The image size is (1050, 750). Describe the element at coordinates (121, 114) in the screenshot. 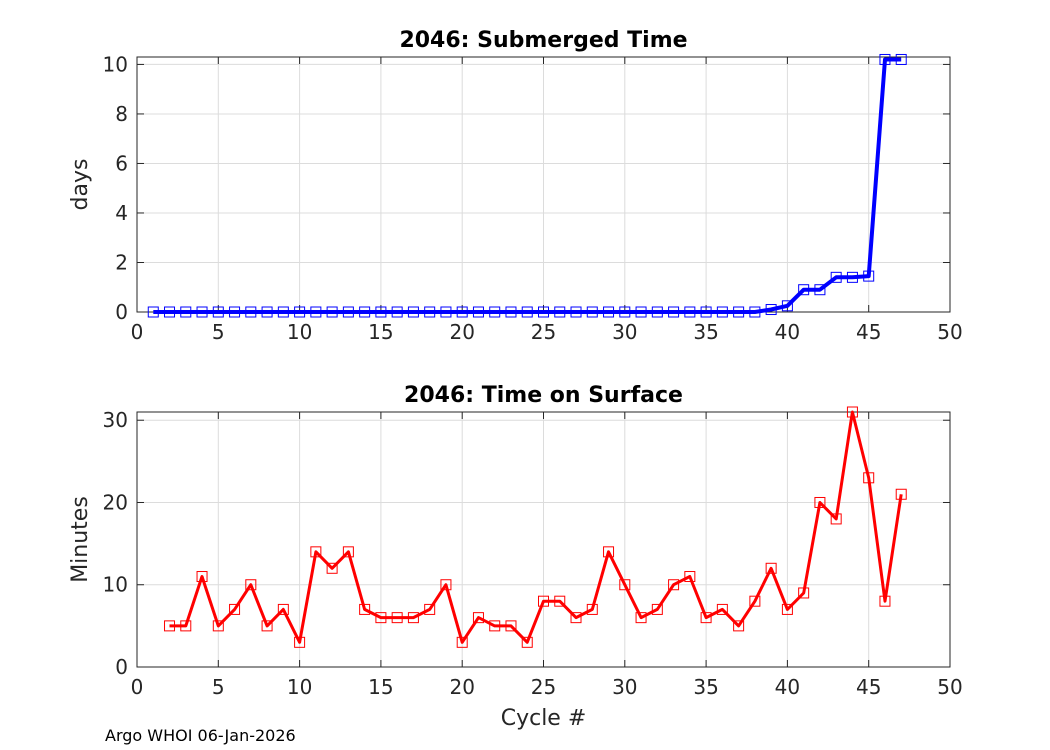

I see `y-tick-label: 8` at that location.